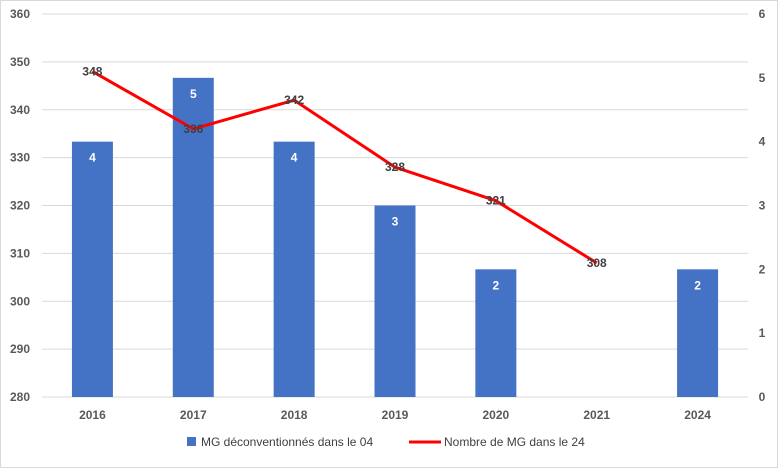  What do you see at coordinates (697, 415) in the screenshot?
I see `x-tick-label: 2024` at bounding box center [697, 415].